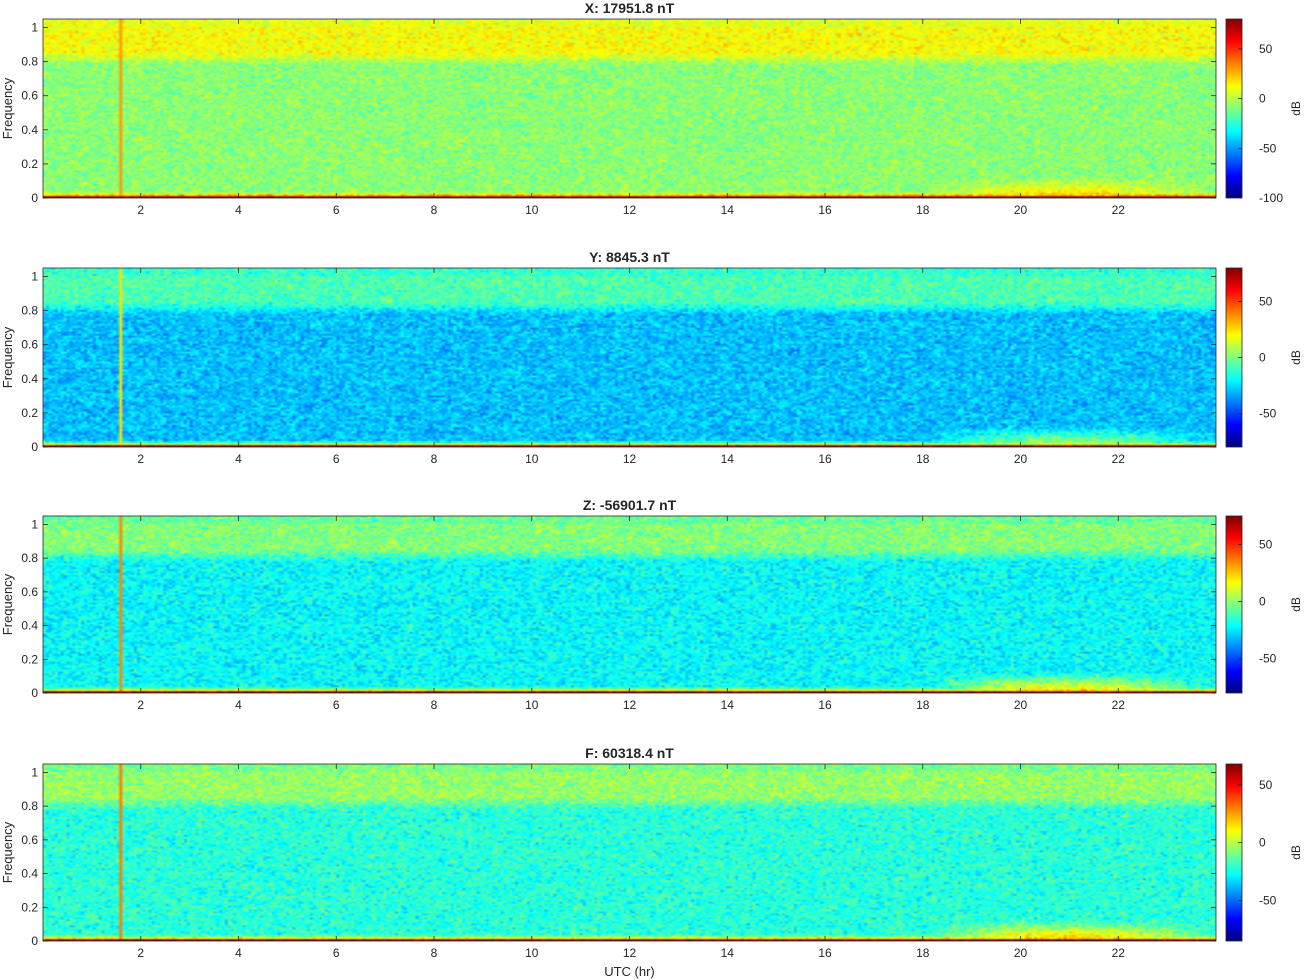  I want to click on colorbar-tick-label: -100, so click(1271, 198).